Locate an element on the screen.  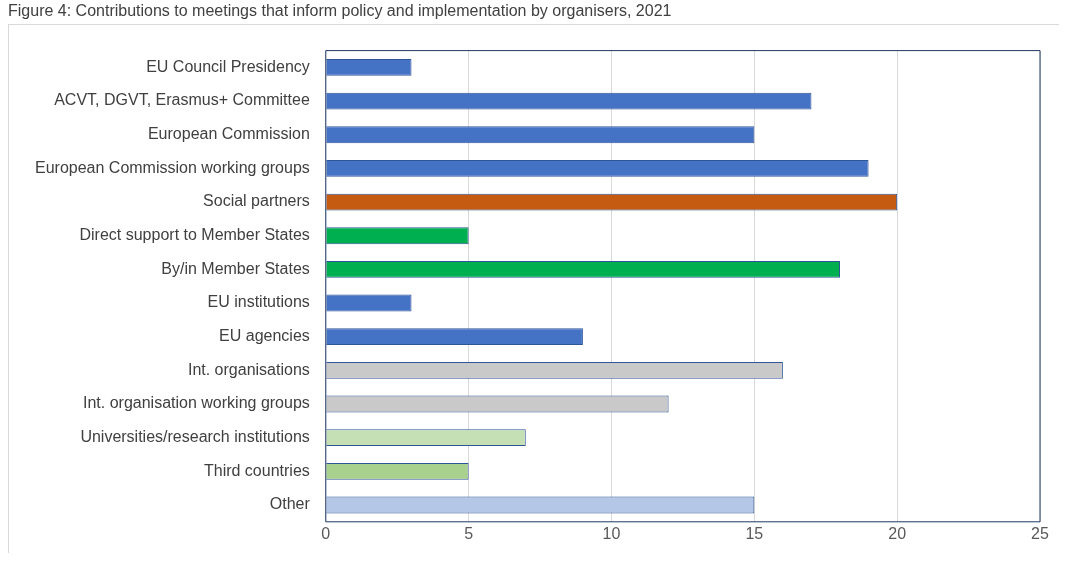
y-tick-label: EU agencies is located at coordinates (264, 336).